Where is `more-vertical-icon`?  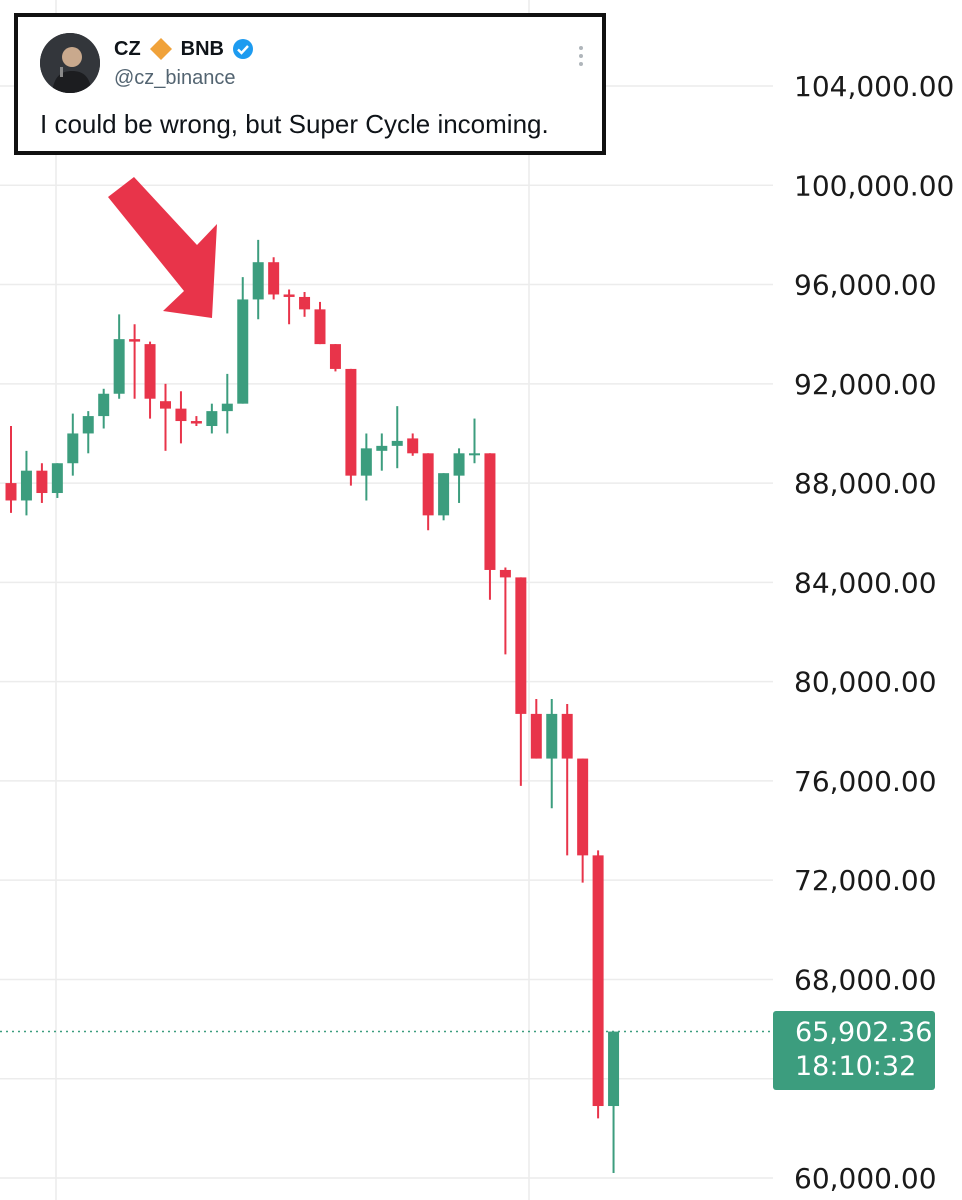 more-vertical-icon is located at coordinates (581, 56).